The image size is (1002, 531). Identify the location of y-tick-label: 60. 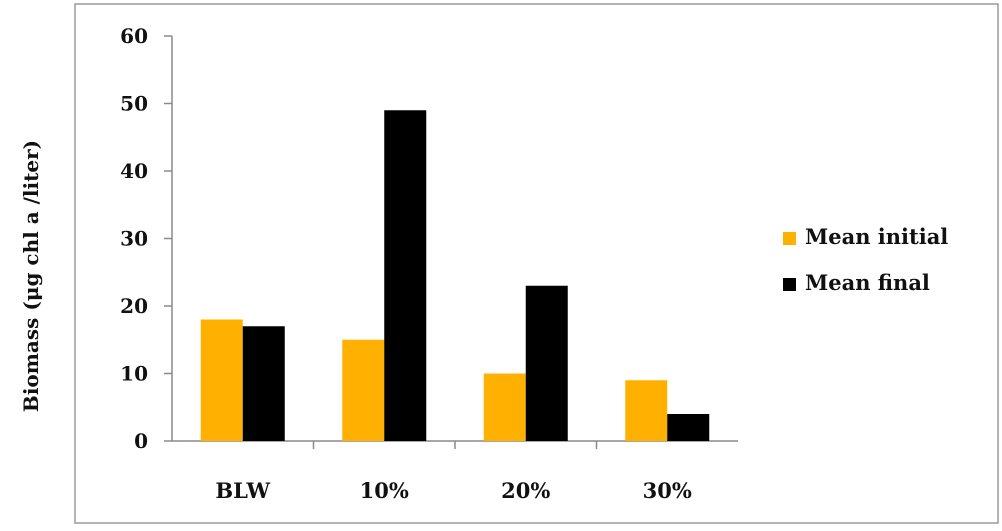
(134, 36).